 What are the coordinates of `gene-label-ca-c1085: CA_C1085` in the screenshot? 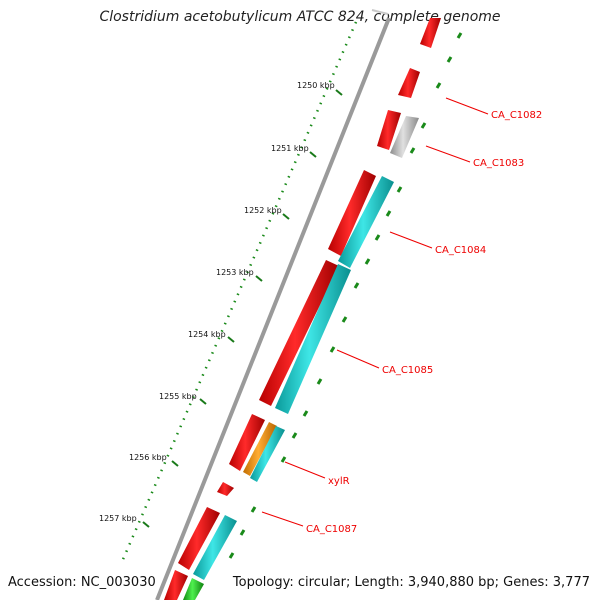 It's located at (407, 370).